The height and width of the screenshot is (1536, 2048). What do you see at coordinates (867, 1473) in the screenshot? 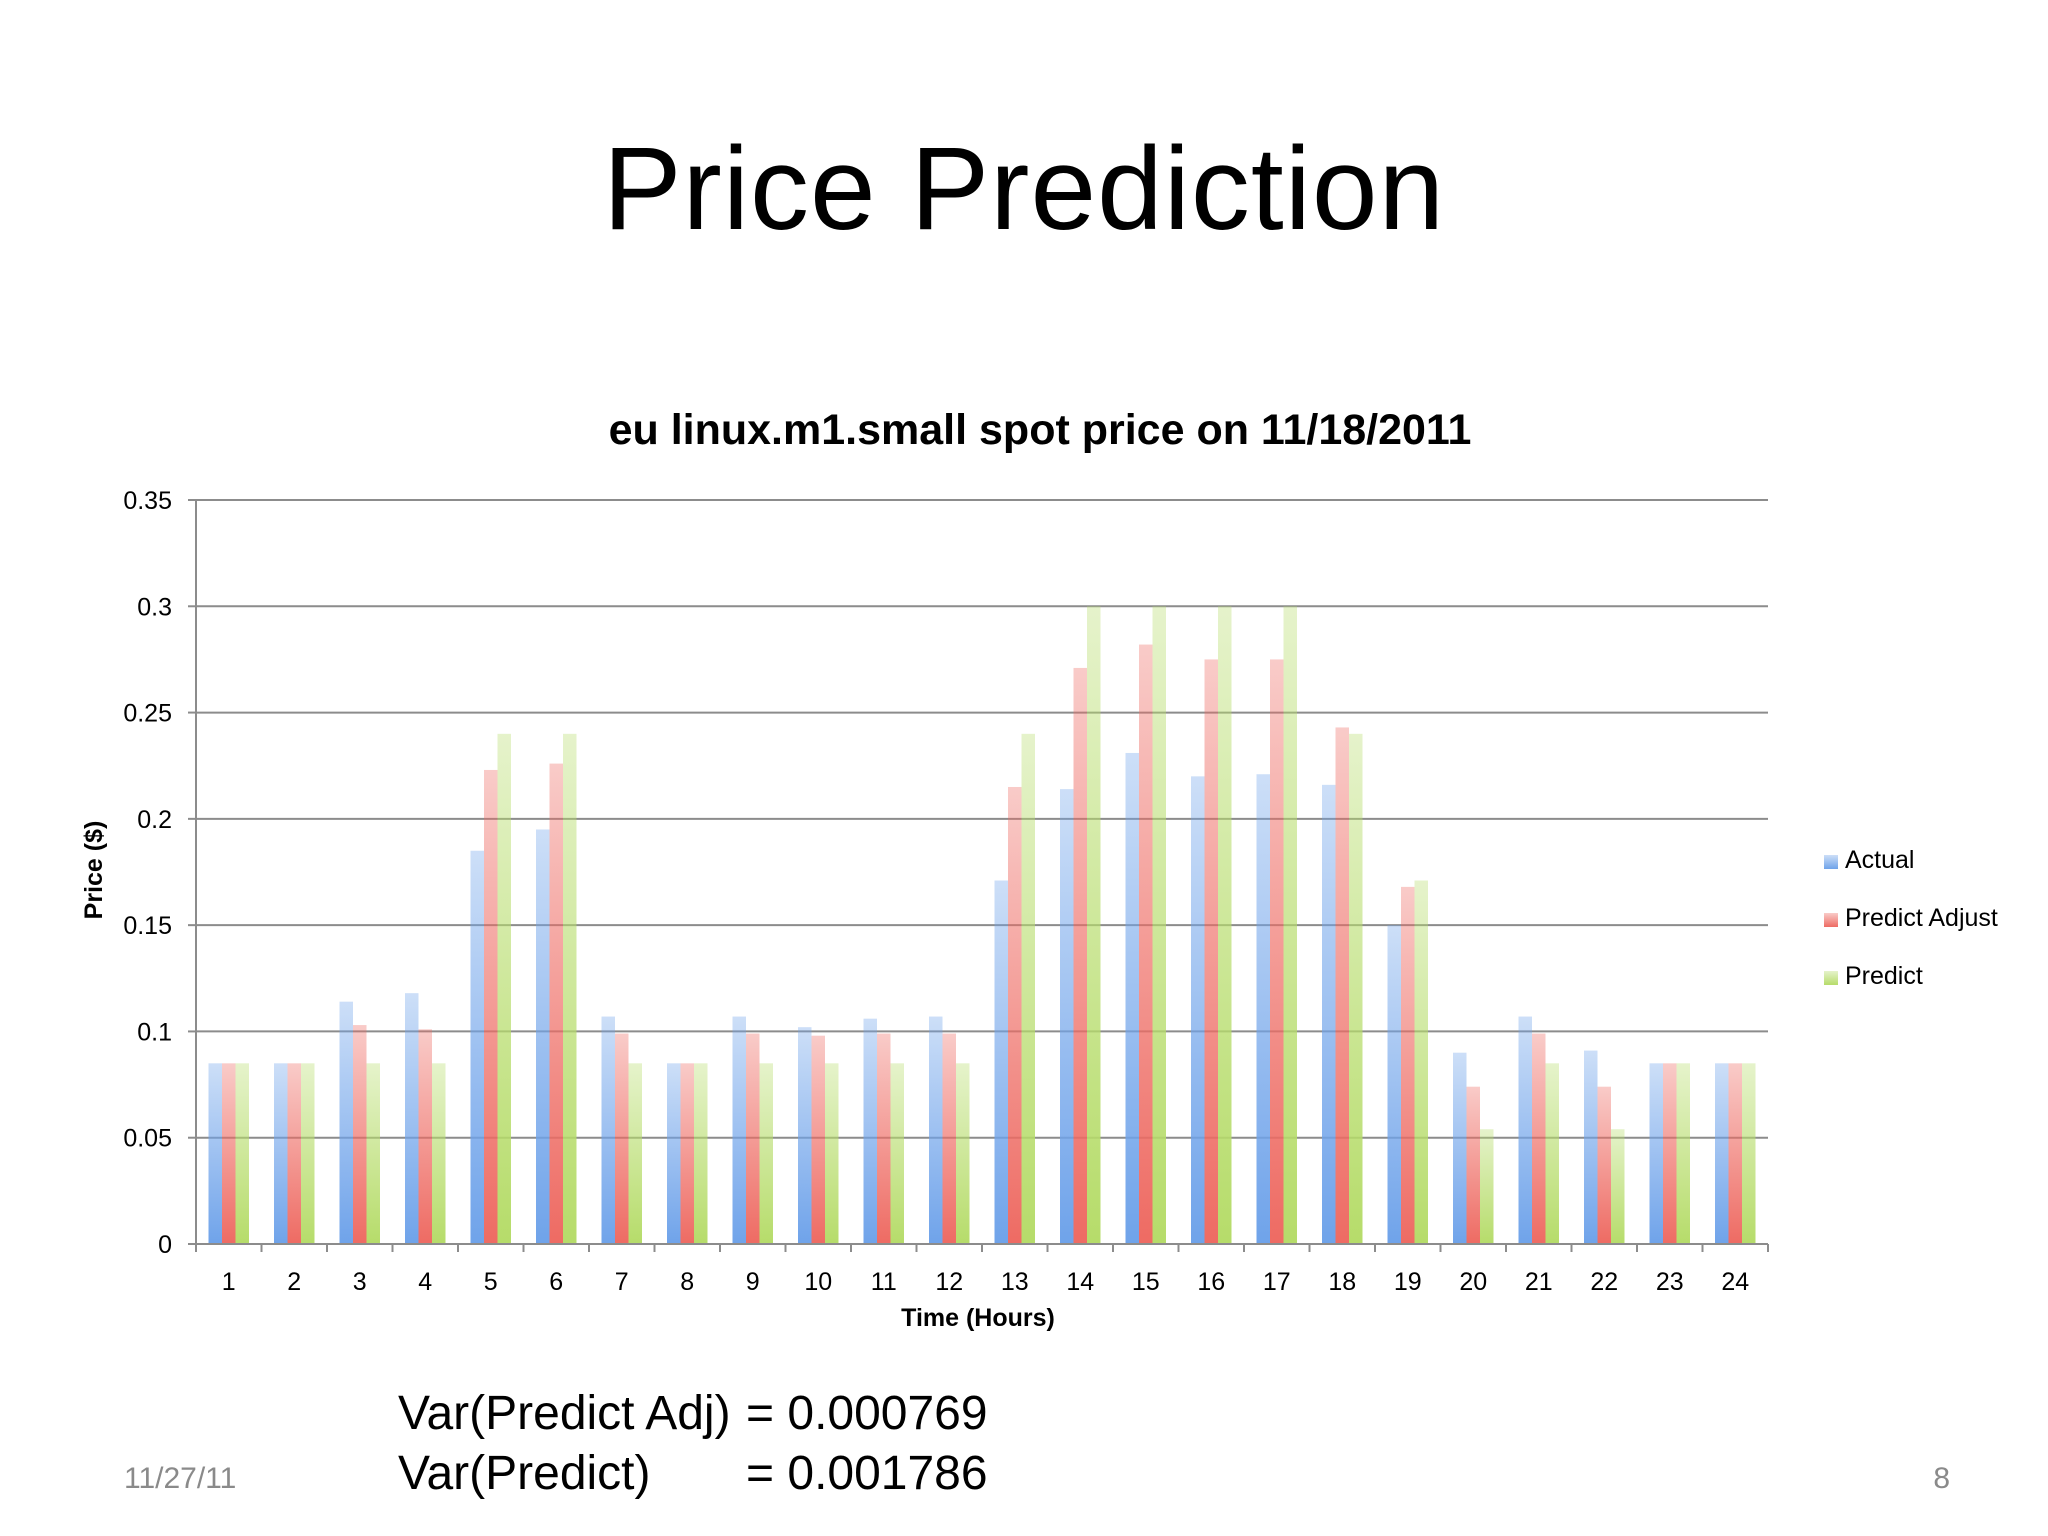
I see `variance-value: = 0.001786` at bounding box center [867, 1473].